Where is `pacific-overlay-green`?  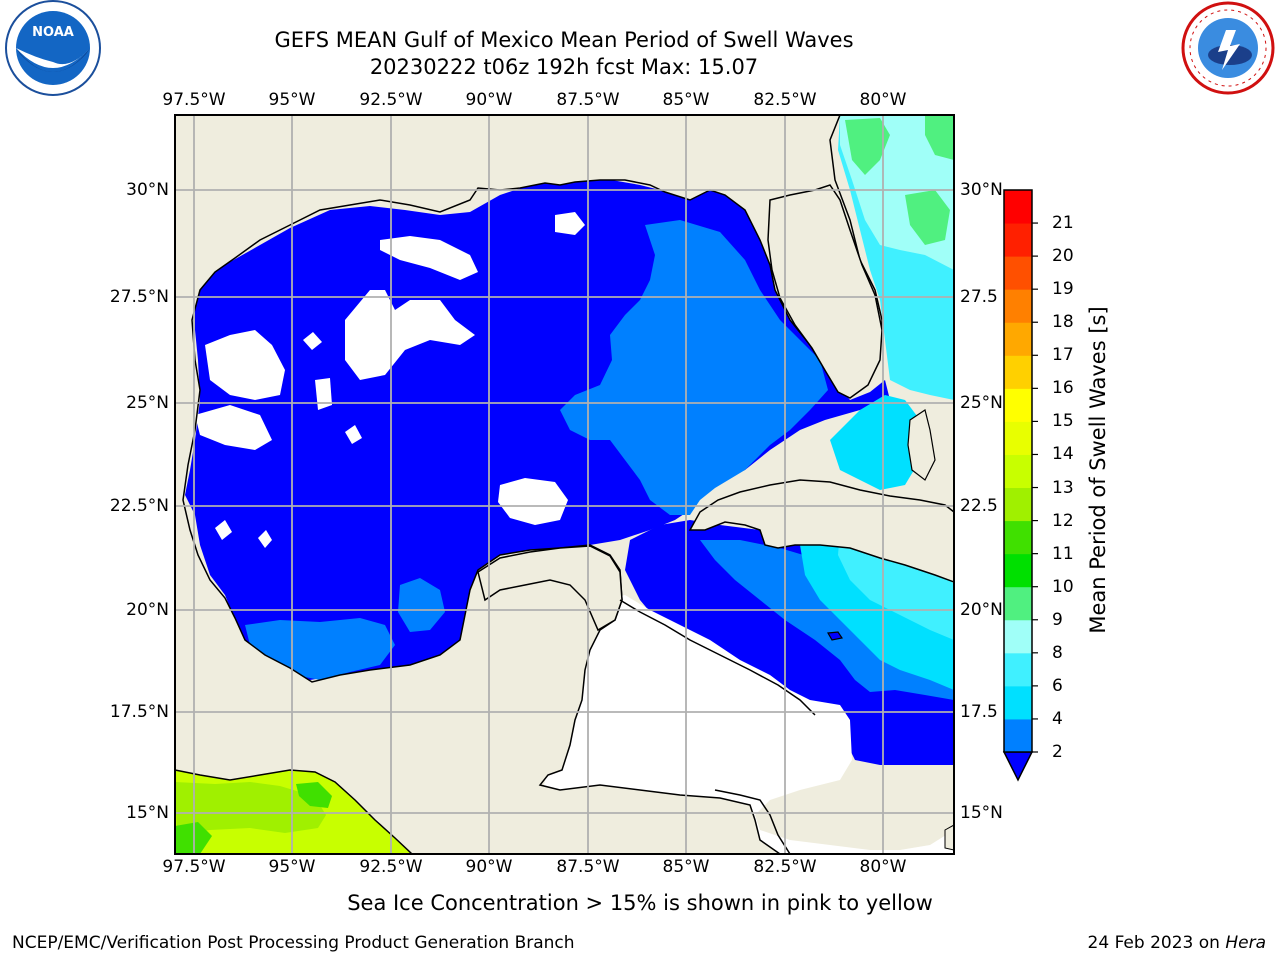
pacific-overlay-green is located at coordinates (250, 808).